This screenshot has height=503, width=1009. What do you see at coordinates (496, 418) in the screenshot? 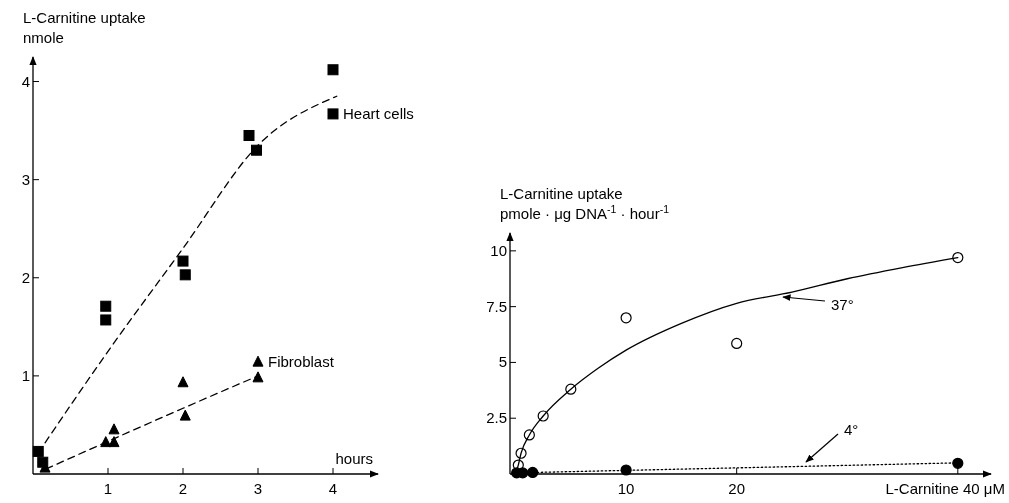
I see `y-tick-label: 2.5` at bounding box center [496, 418].